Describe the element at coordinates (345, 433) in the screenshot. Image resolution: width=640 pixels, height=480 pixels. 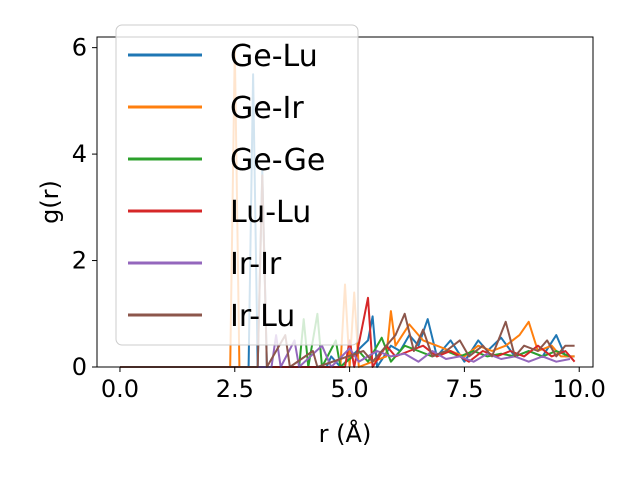
I see `x-axis-label: r (Å)` at that location.